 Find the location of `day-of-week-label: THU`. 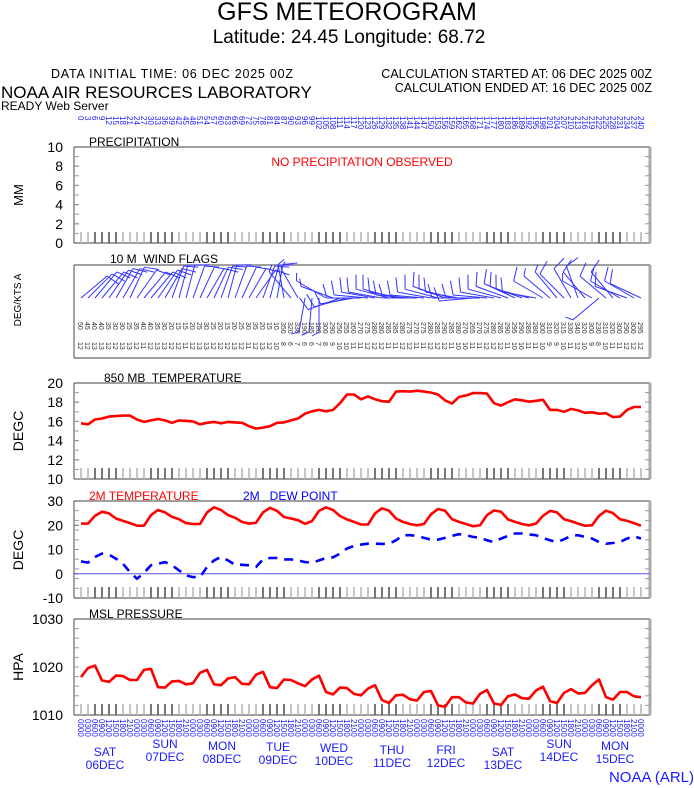

day-of-week-label: THU is located at coordinates (392, 750).